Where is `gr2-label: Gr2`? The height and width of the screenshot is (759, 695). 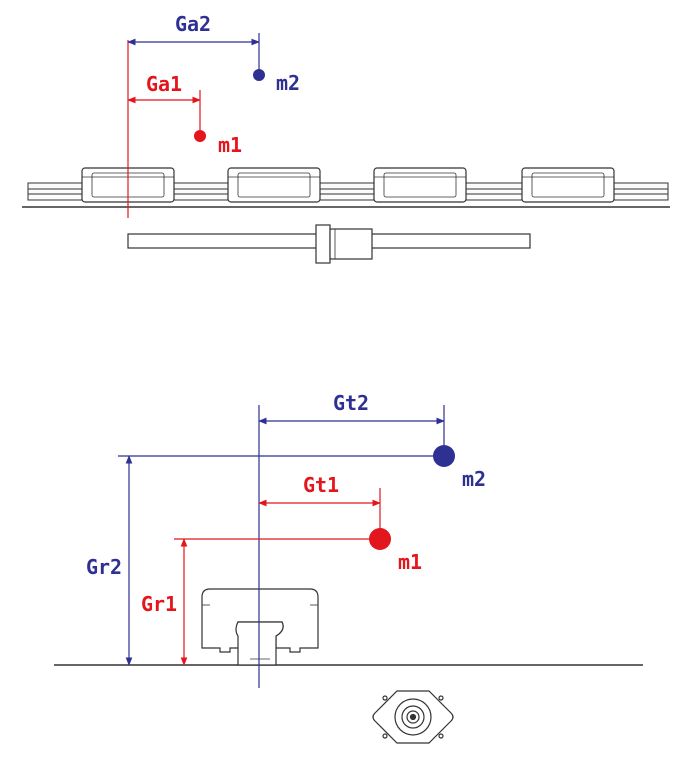 gr2-label: Gr2 is located at coordinates (104, 567).